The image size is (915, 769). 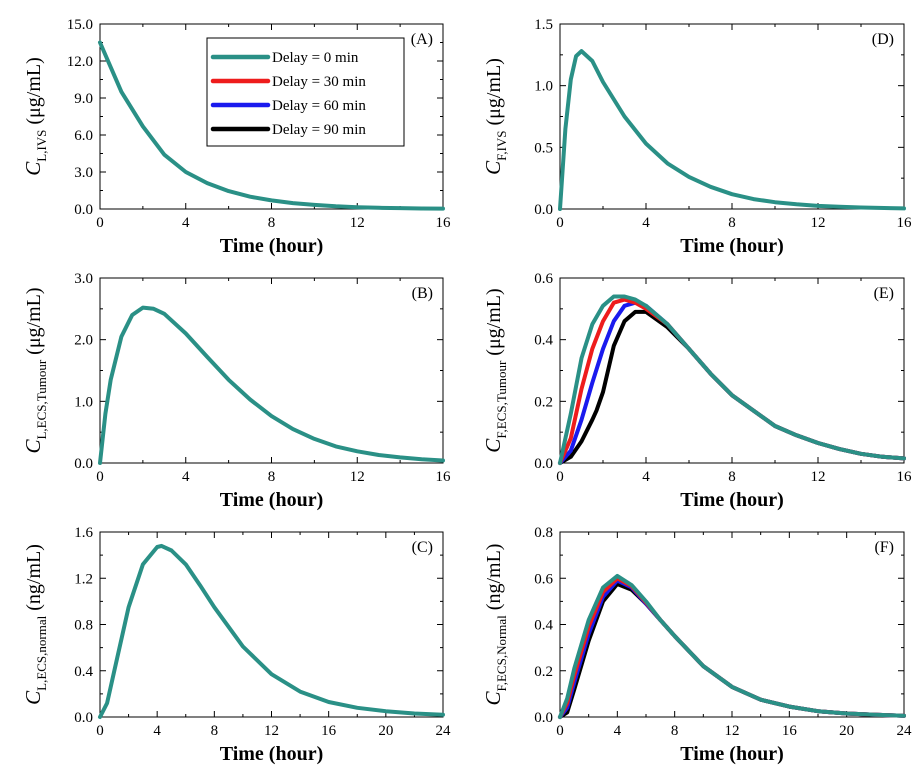 What do you see at coordinates (41, 146) in the screenshot?
I see `y-axis-title-subscript: L,IVS` at bounding box center [41, 146].